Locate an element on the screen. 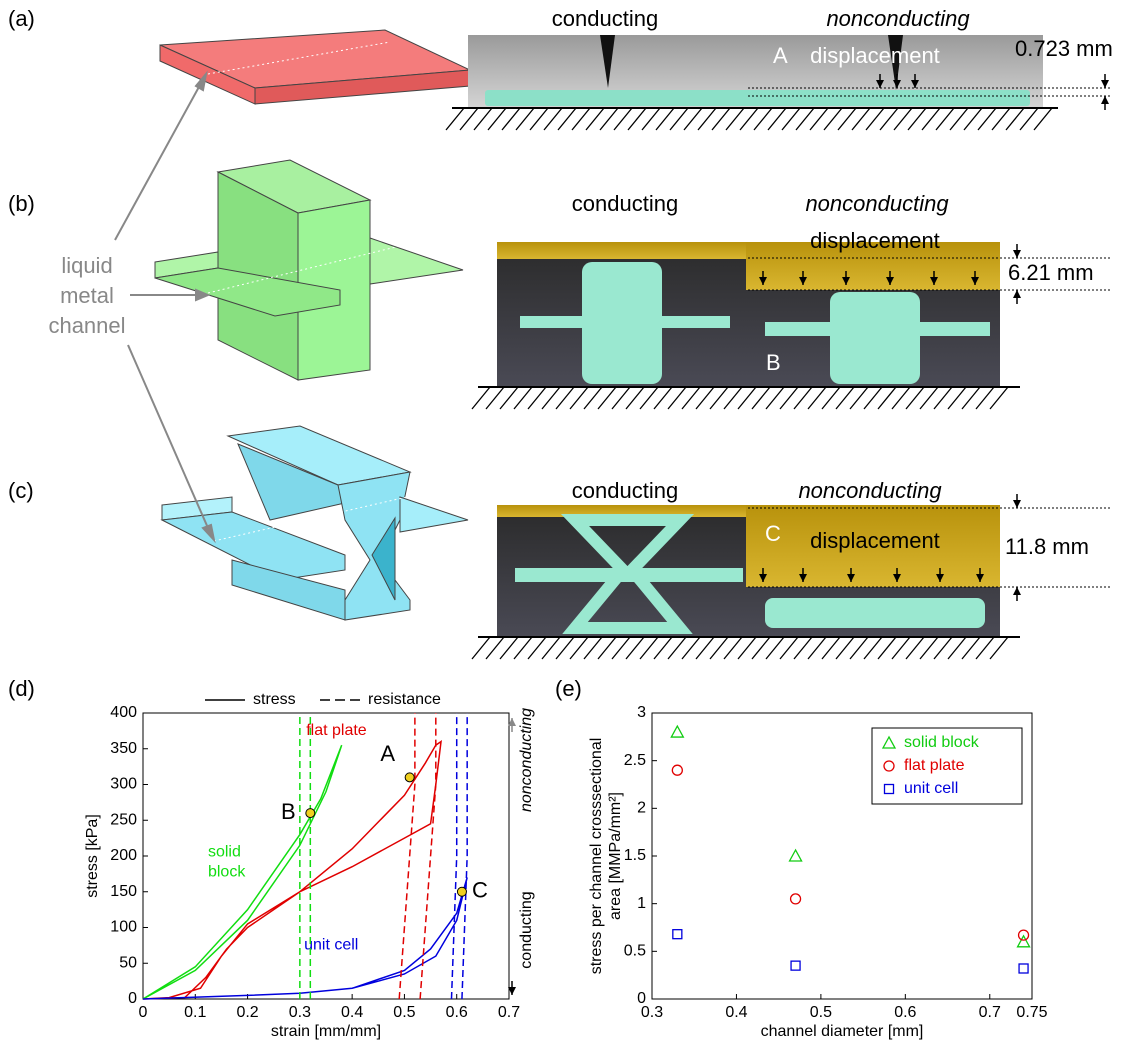  legend-label: flat plate is located at coordinates (934, 765).